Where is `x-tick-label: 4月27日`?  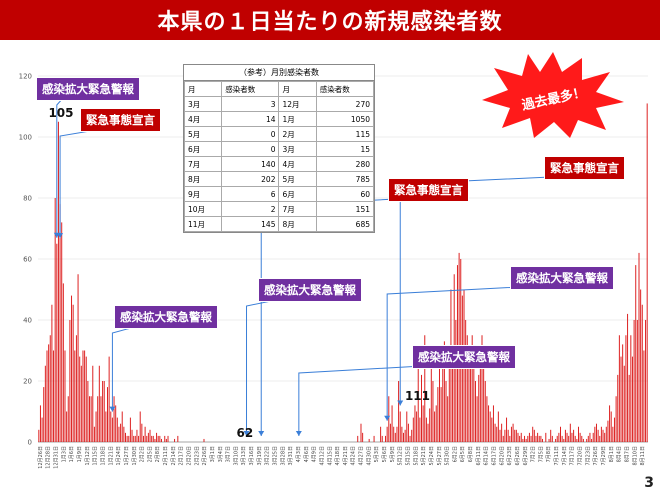 x-tick-label: 4月27日 is located at coordinates (362, 456).